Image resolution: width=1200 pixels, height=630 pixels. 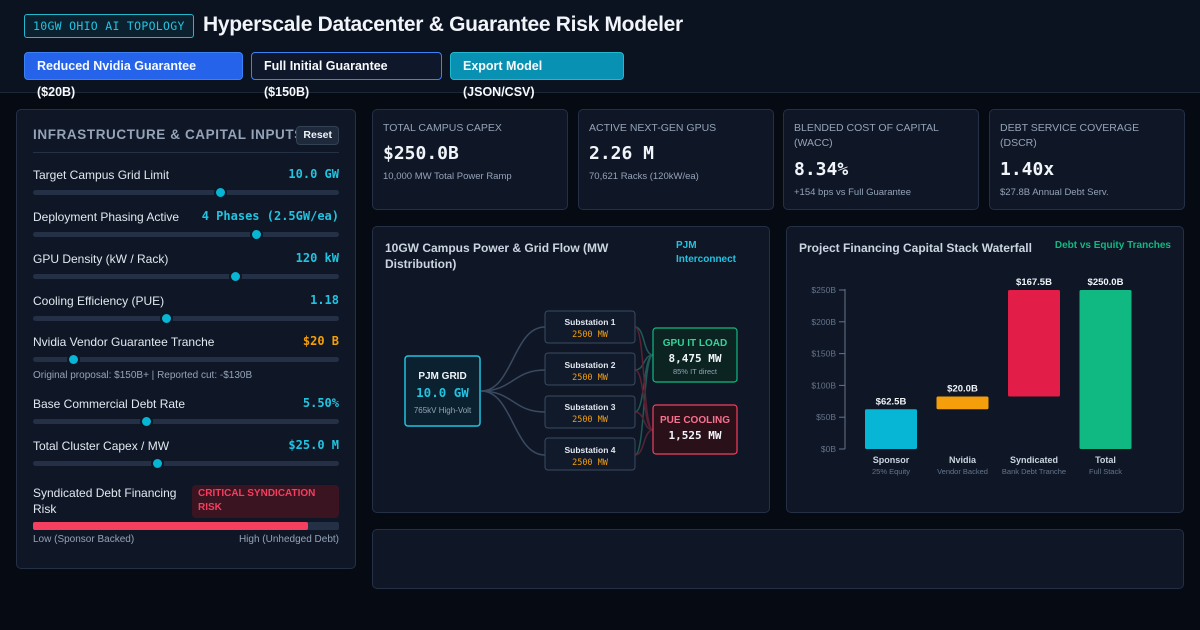 What do you see at coordinates (443, 410) in the screenshot?
I see `node-sub: 765kV High-Volt` at bounding box center [443, 410].